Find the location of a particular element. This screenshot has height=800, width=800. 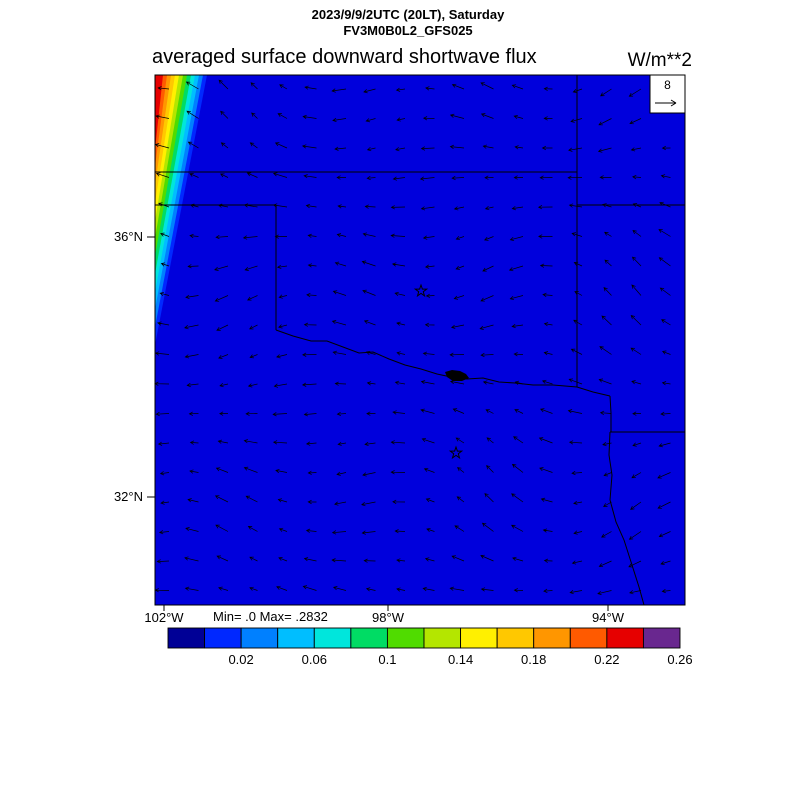

vector-key-box: 8 is located at coordinates (667, 94).